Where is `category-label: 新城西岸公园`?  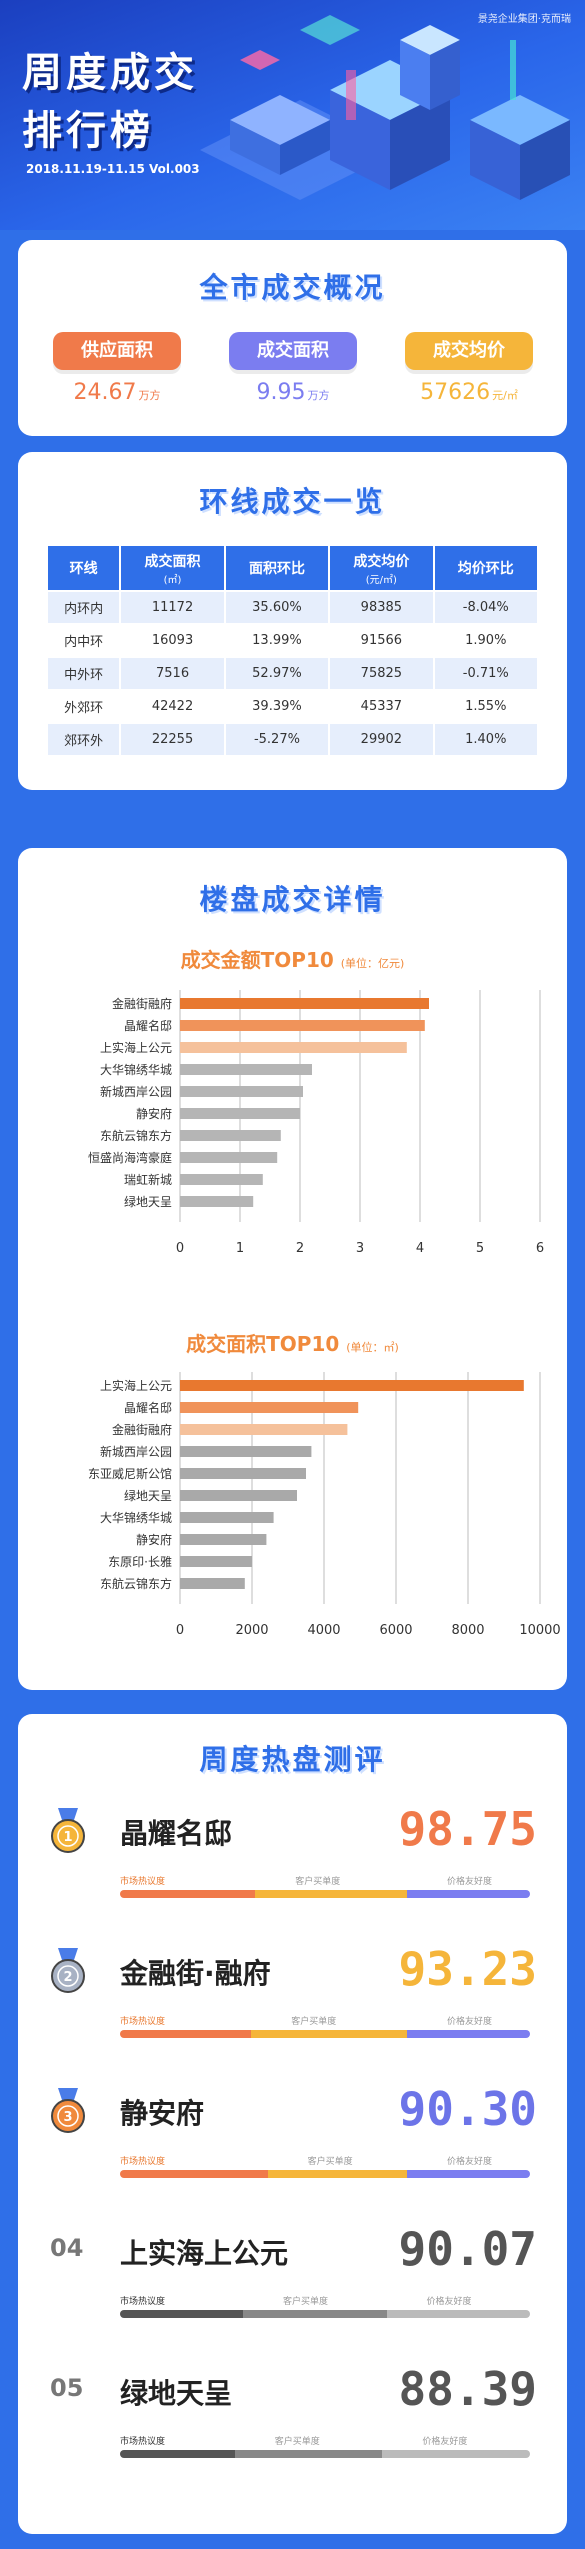 category-label: 新城西岸公园 is located at coordinates (136, 1091).